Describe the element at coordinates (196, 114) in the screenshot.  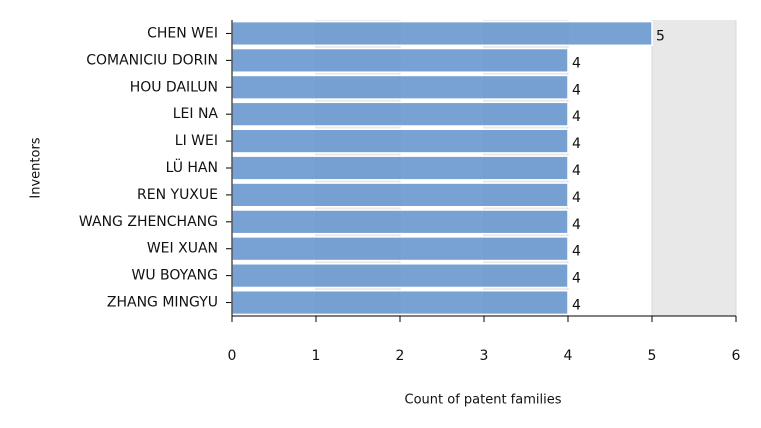
I see `y-tick-label: LEI NA` at that location.